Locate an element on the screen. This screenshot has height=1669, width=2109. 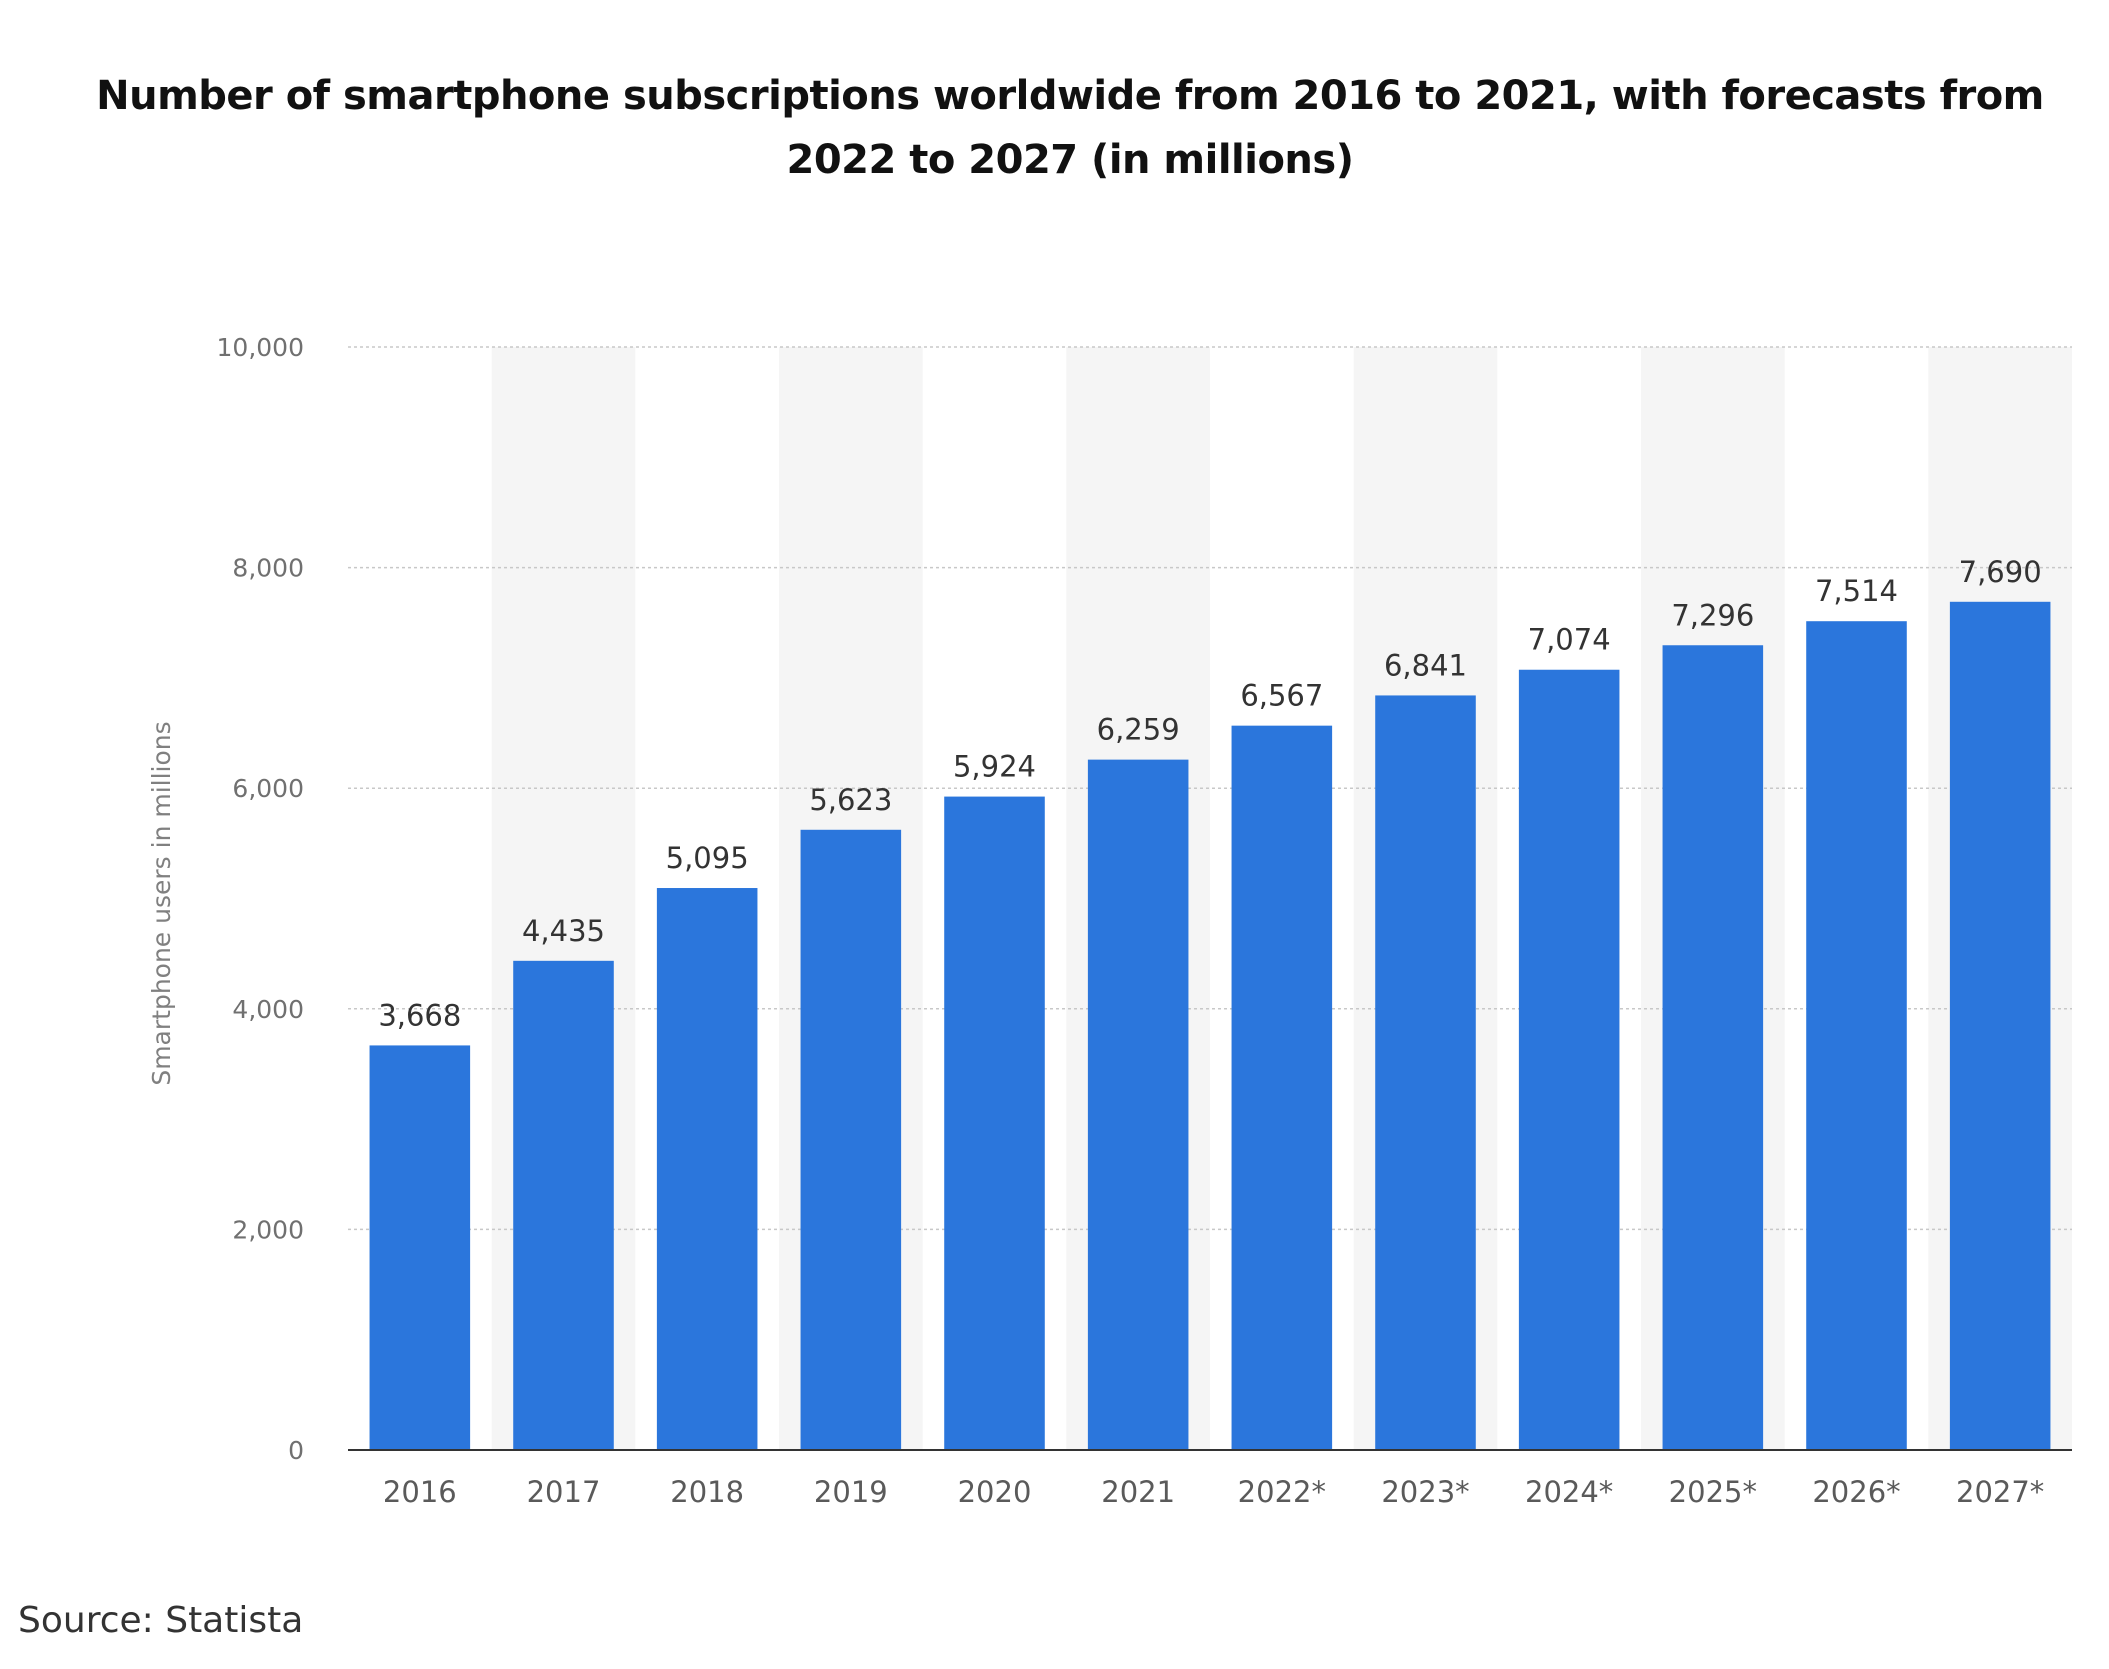
x-tick-label: 2016 is located at coordinates (420, 1492).